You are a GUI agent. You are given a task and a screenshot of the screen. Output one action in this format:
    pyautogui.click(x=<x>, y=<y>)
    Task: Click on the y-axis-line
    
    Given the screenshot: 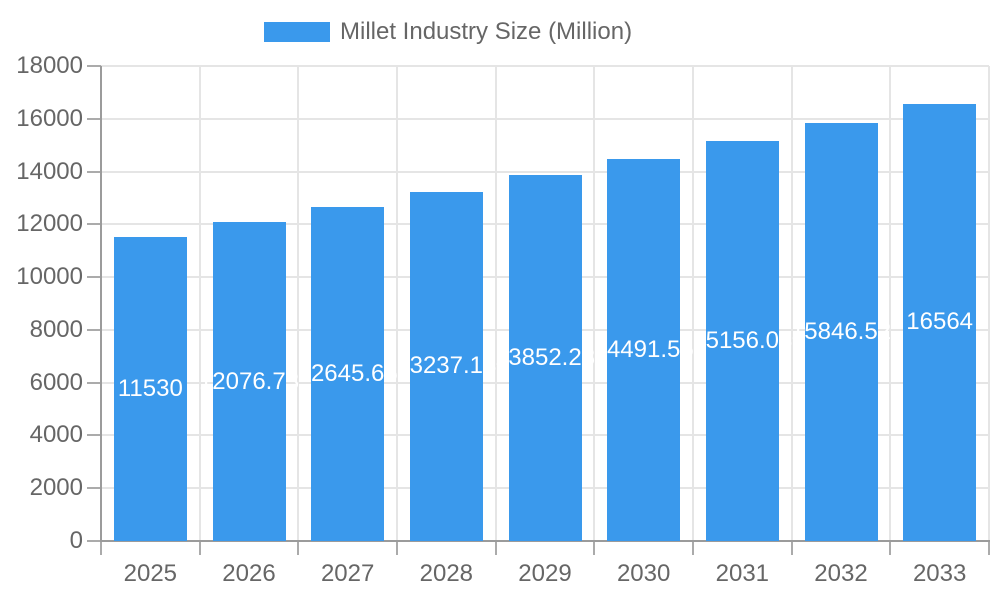 What is the action you would take?
    pyautogui.click(x=101, y=303)
    